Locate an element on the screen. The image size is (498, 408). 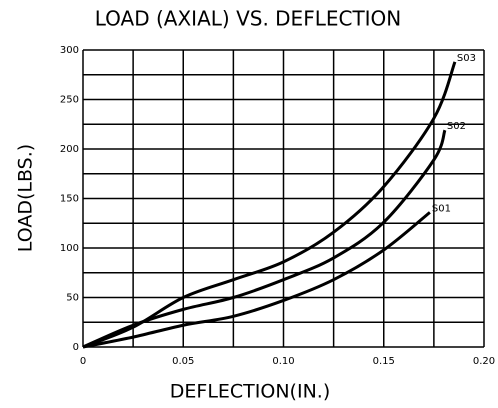
series-label: S02 is located at coordinates (456, 126).